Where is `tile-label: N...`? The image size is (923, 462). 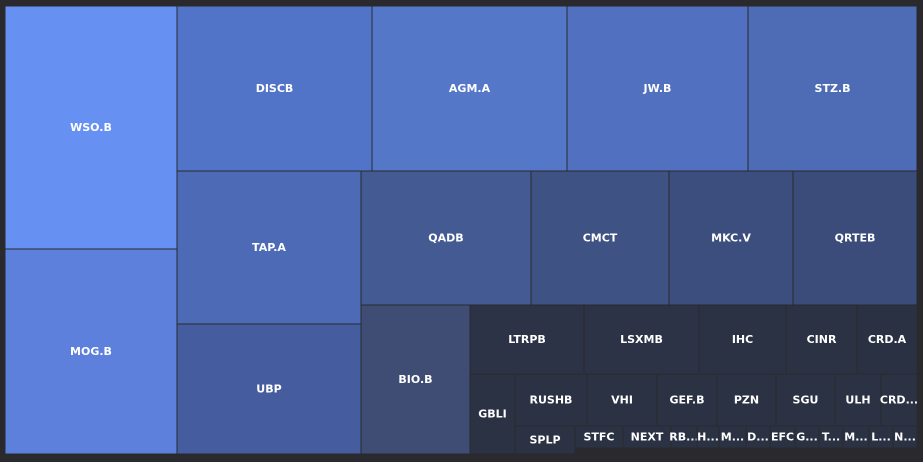
tile-label: N... is located at coordinates (905, 437).